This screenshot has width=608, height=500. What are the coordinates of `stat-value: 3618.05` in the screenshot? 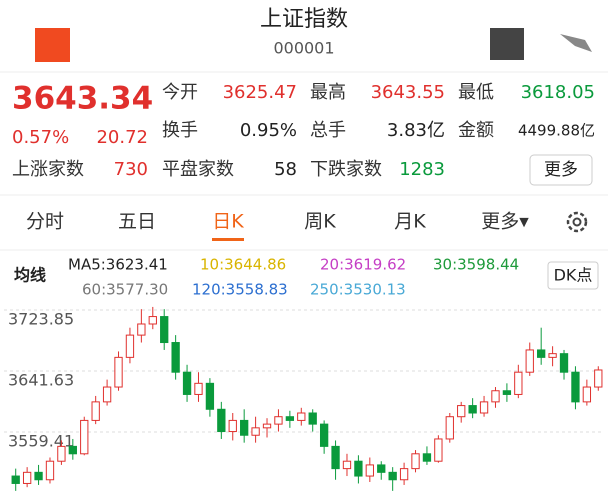 It's located at (558, 92).